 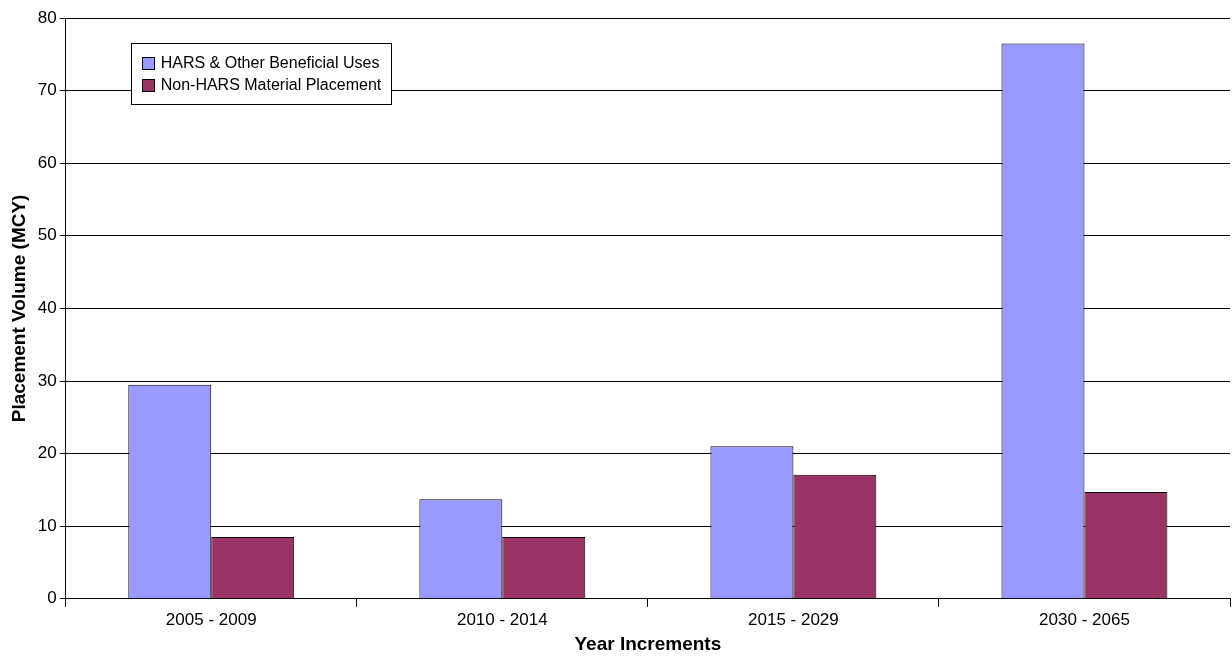 I want to click on x-tick-label: 2005 - 2009, so click(x=211, y=619).